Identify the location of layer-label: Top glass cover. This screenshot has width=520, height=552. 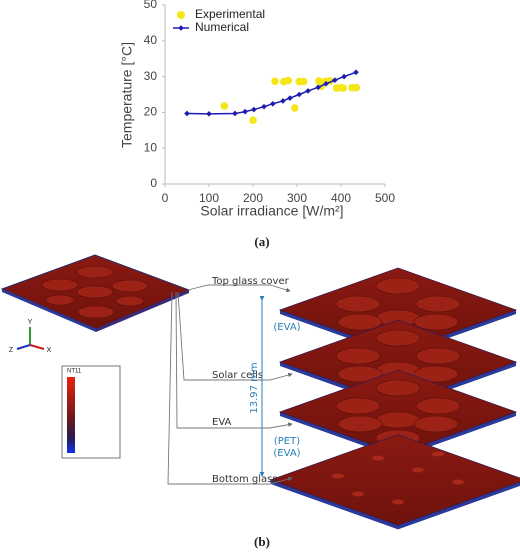
(250, 281).